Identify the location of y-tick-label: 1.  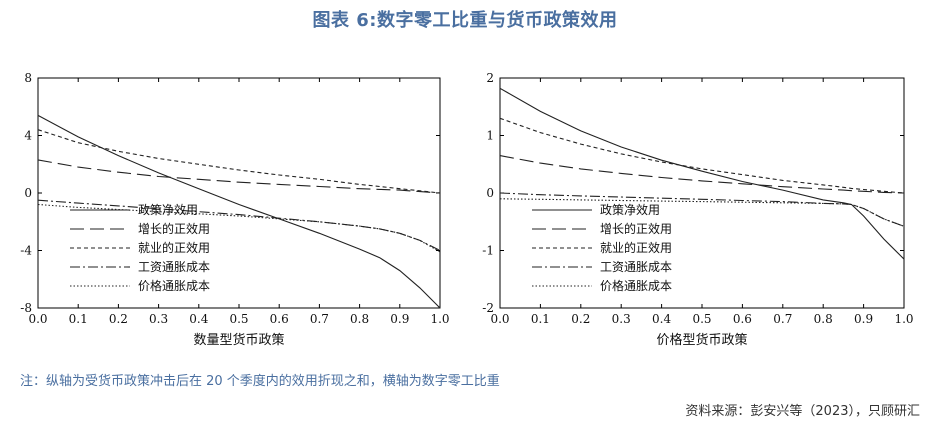
(490, 136).